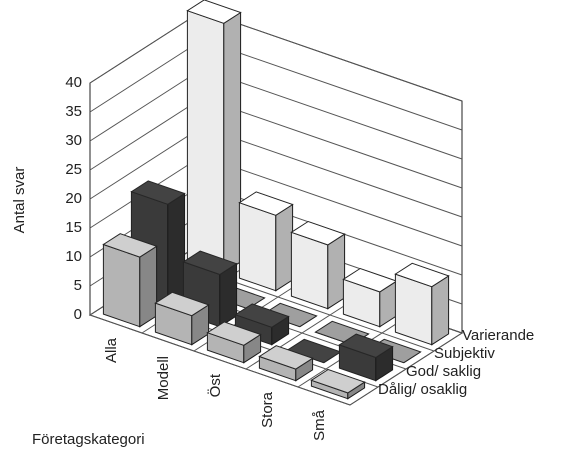 This screenshot has height=450, width=569. Describe the element at coordinates (422, 389) in the screenshot. I see `legend-label: Dålig/ osaklig` at that location.